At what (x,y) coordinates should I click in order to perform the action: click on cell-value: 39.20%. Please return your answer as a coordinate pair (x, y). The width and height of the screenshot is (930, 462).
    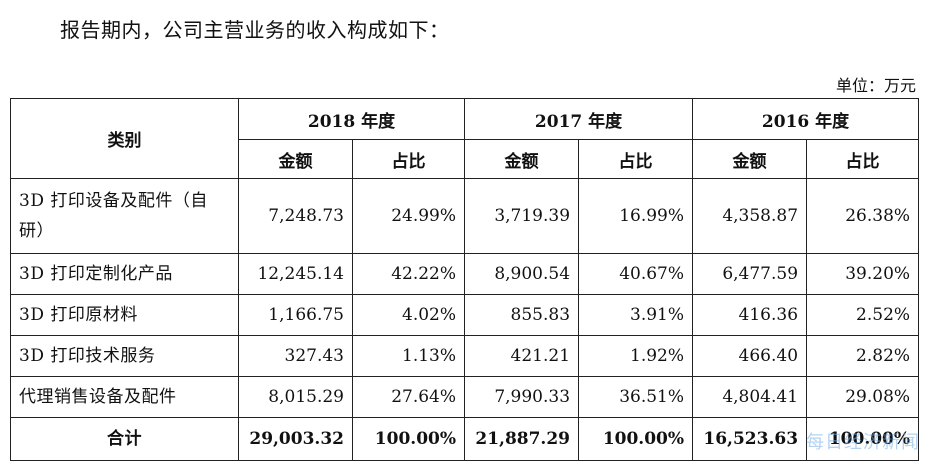
    Looking at the image, I should click on (863, 274).